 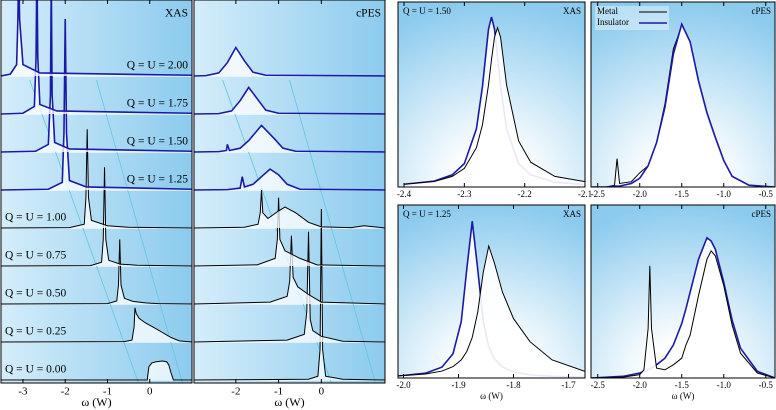 What do you see at coordinates (157, 66) in the screenshot?
I see `series-label: Q = U = 2.00` at bounding box center [157, 66].